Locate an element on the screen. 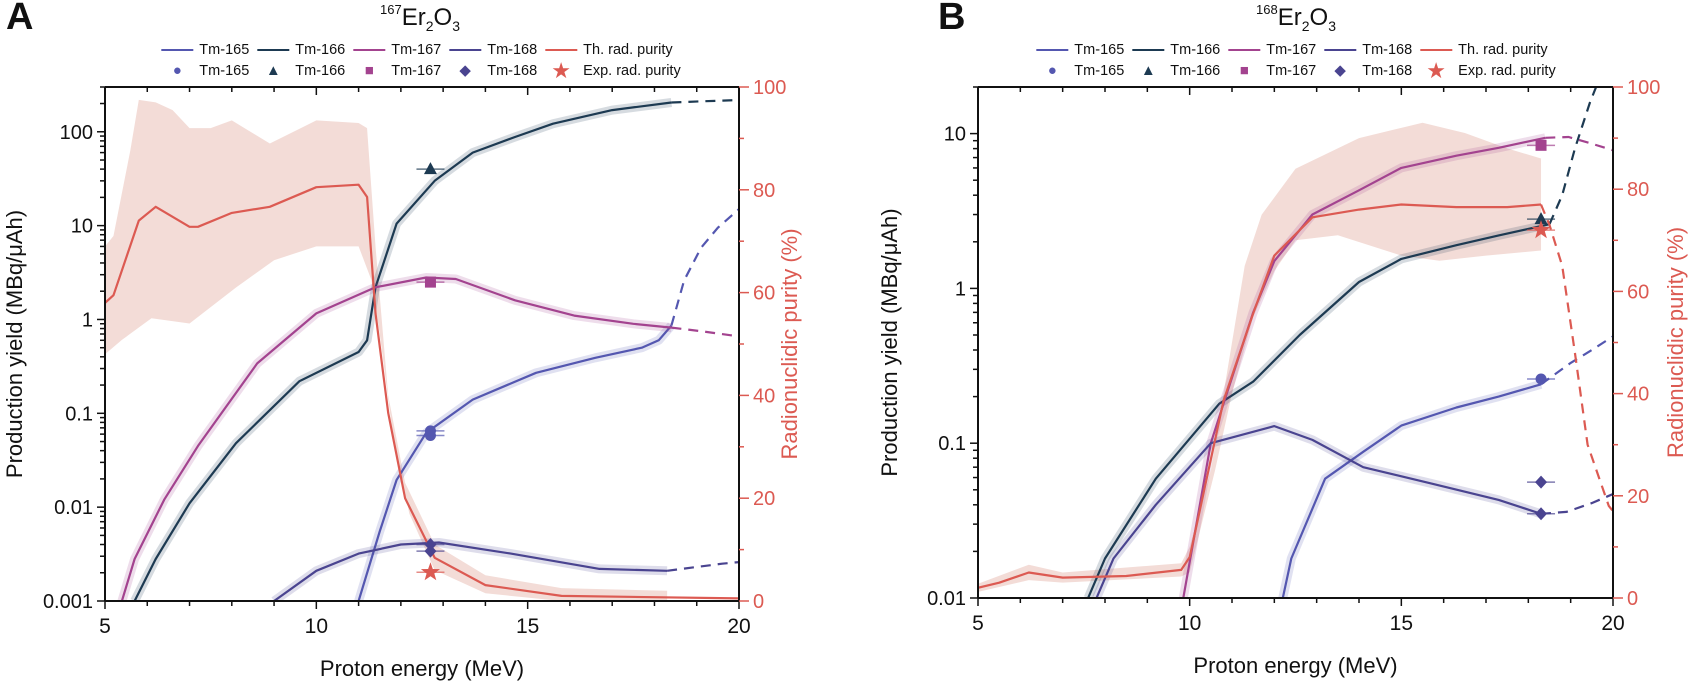  series-line-tm165 is located at coordinates (1411, 490).